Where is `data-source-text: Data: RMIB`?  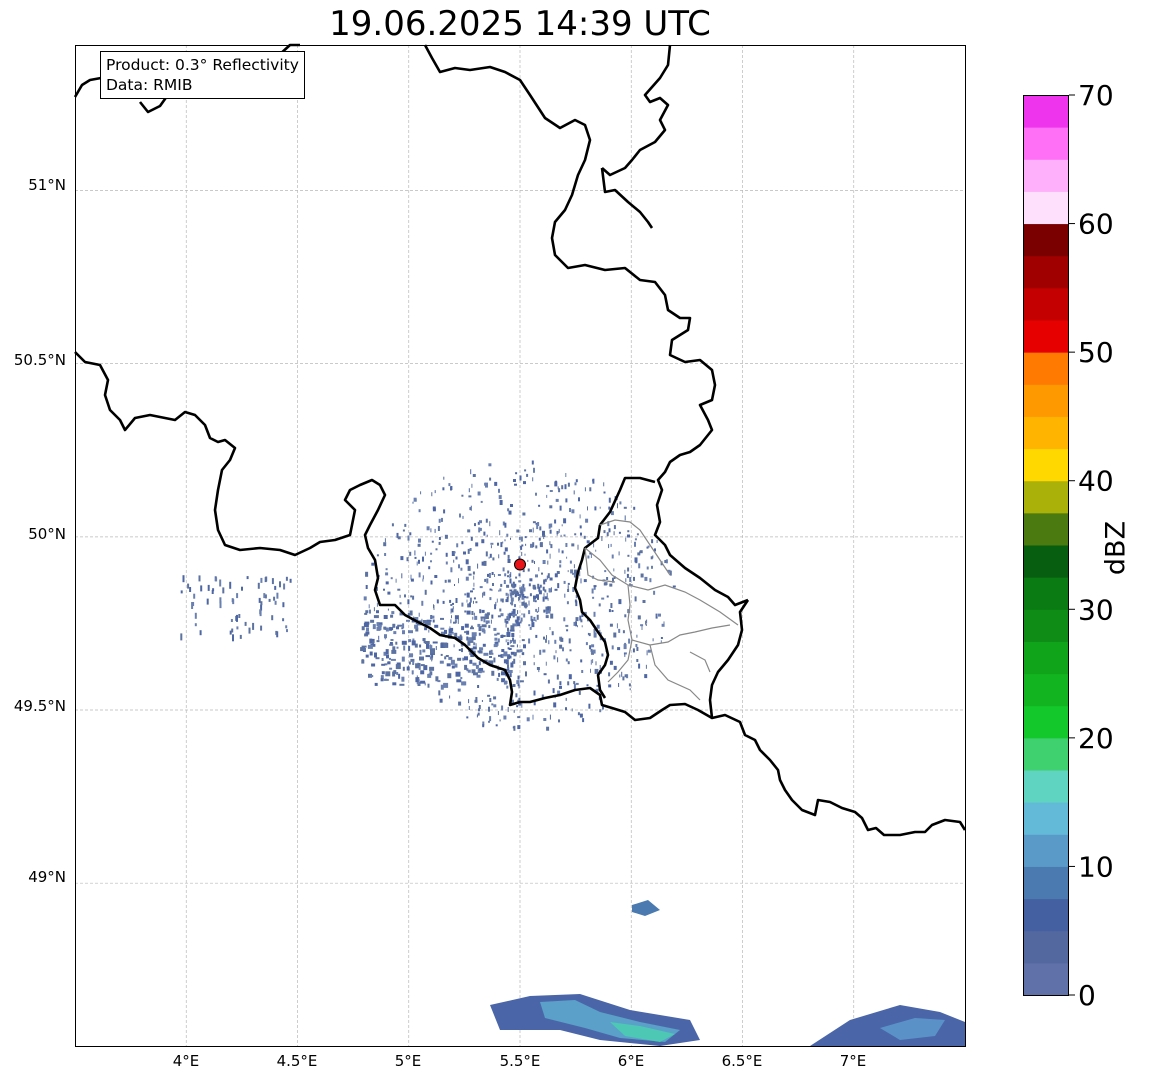
data-source-text: Data: RMIB is located at coordinates (149, 85).